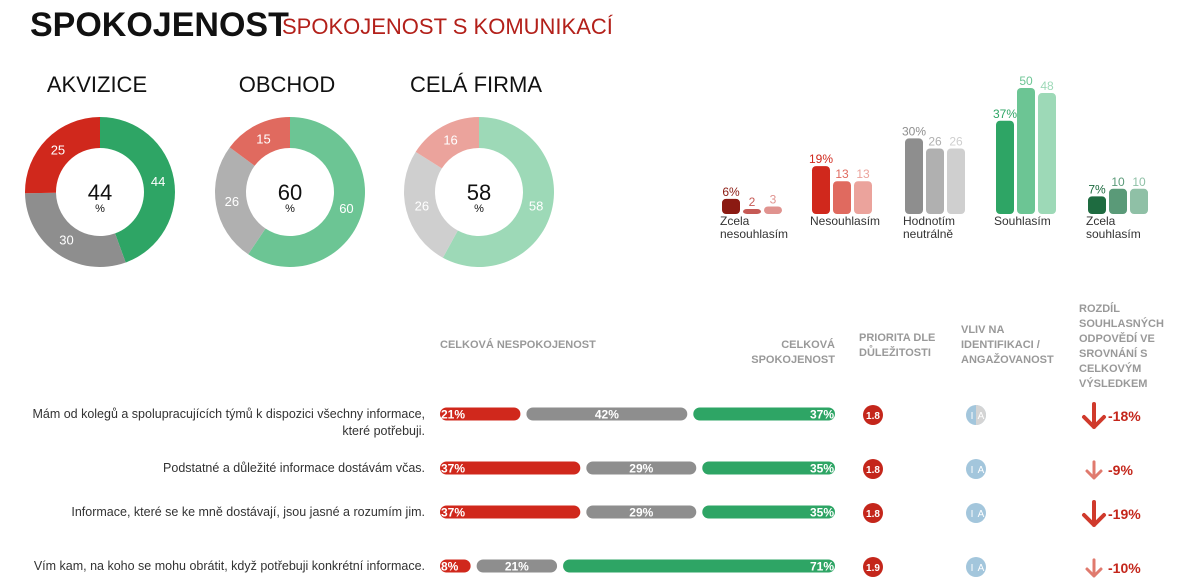  Describe the element at coordinates (100, 192) in the screenshot. I see `donut-center-value: 44` at that location.